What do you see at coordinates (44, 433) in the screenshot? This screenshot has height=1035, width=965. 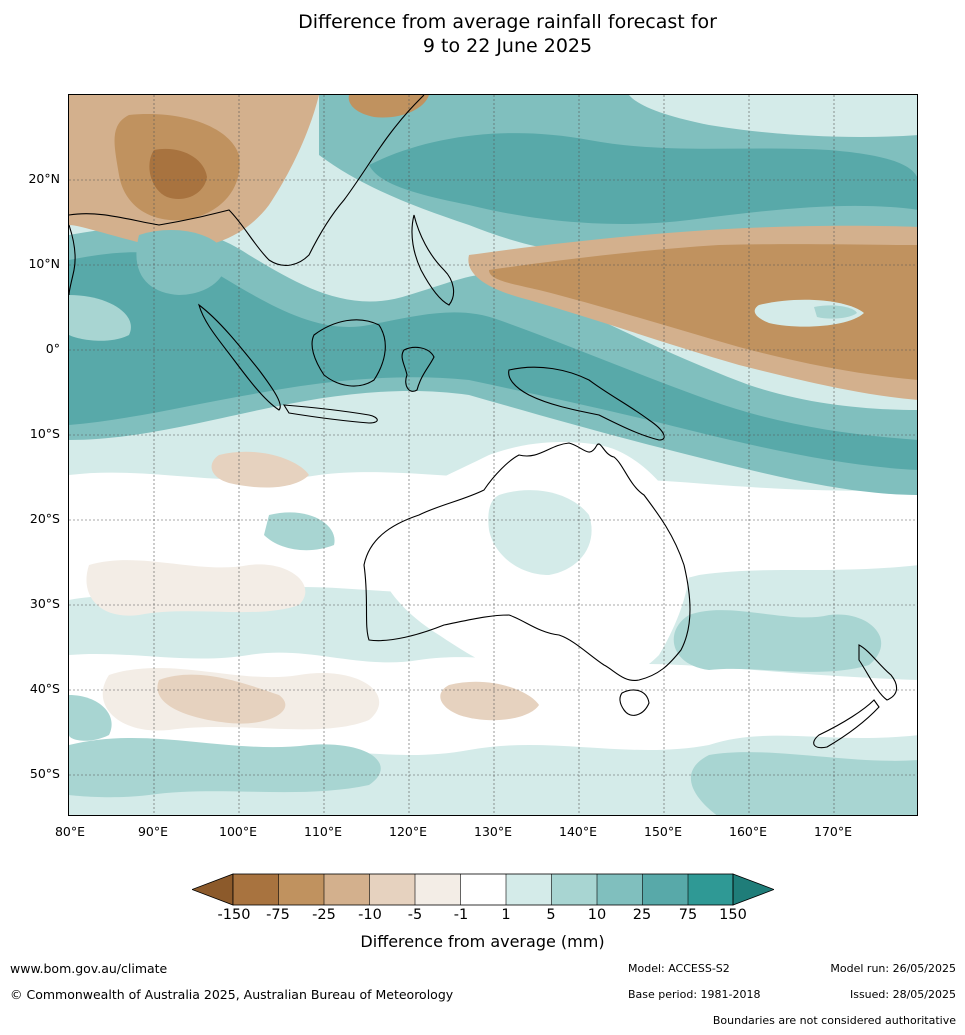 I see `lat-tick-10s: 10°S` at bounding box center [44, 433].